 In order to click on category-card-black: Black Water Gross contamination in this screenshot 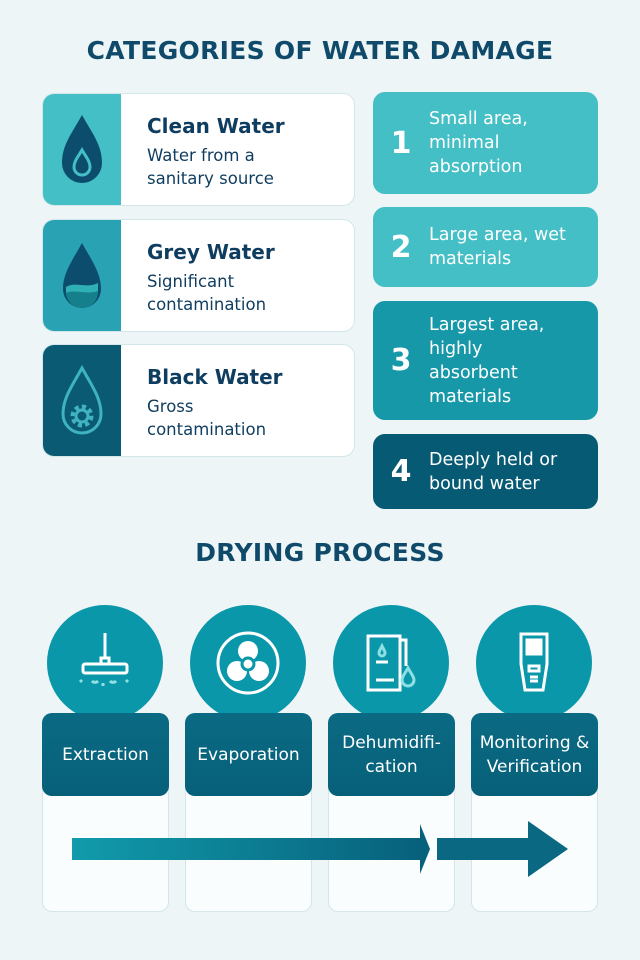, I will do `click(198, 400)`.